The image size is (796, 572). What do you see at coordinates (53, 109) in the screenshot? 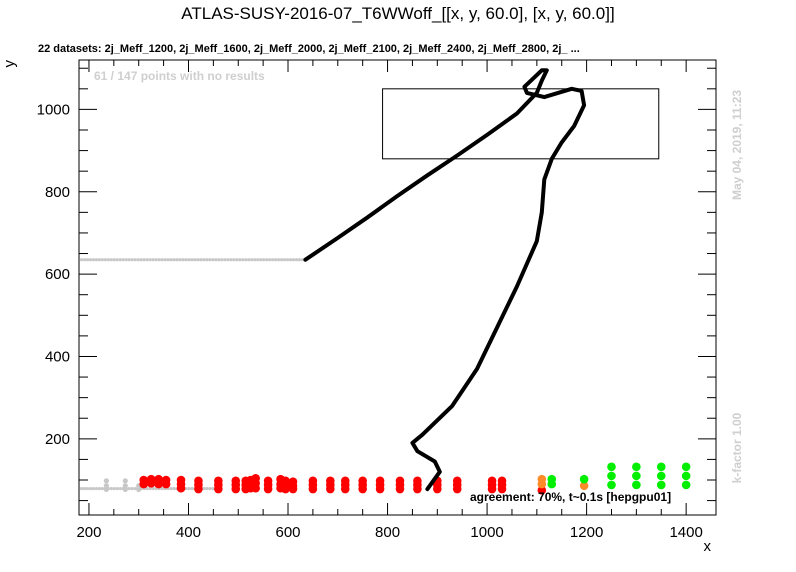
I see `y-tick-label: 1000` at bounding box center [53, 109].